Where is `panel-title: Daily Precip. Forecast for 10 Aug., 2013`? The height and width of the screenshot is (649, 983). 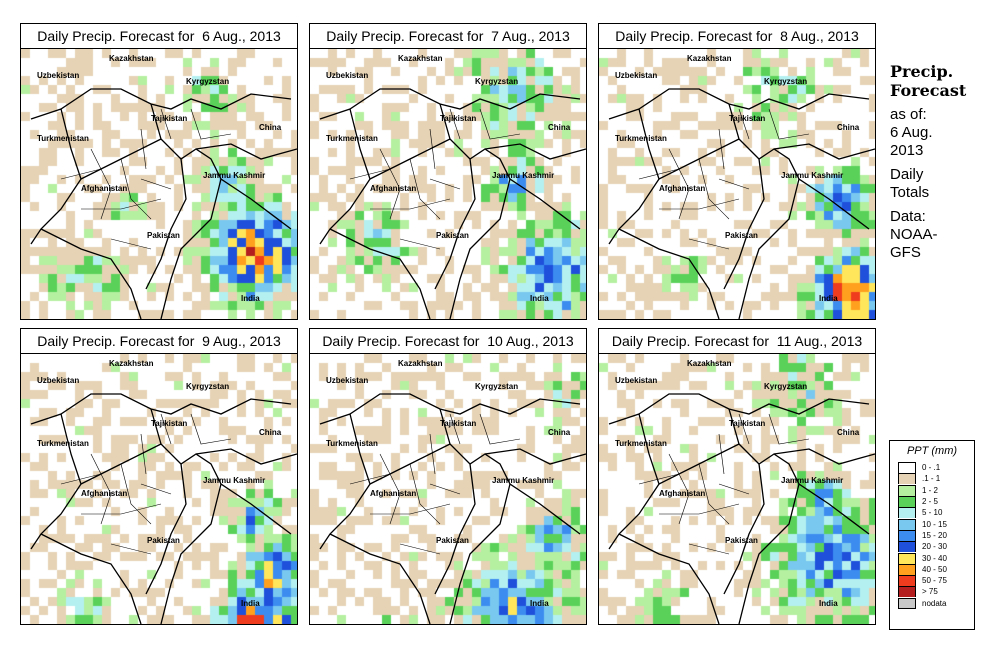
panel-title: Daily Precip. Forecast for 10 Aug., 2013 is located at coordinates (448, 341).